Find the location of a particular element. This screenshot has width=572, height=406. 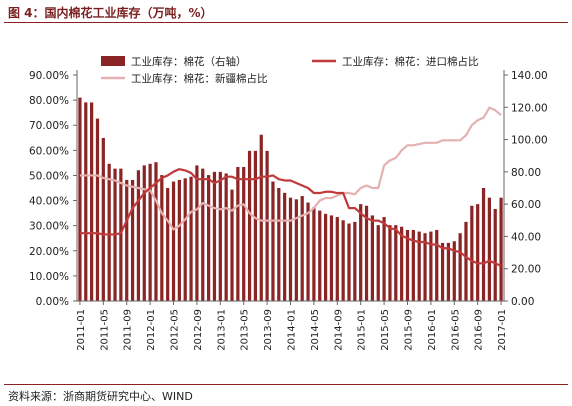

title-divider is located at coordinates (286, 22).